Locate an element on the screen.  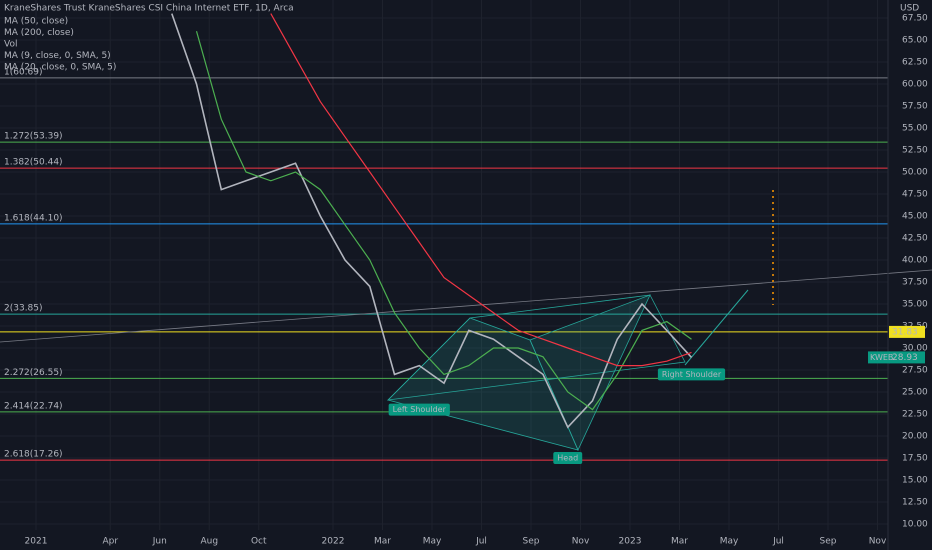
y-tick-label: 57.50 is located at coordinates (915, 107).